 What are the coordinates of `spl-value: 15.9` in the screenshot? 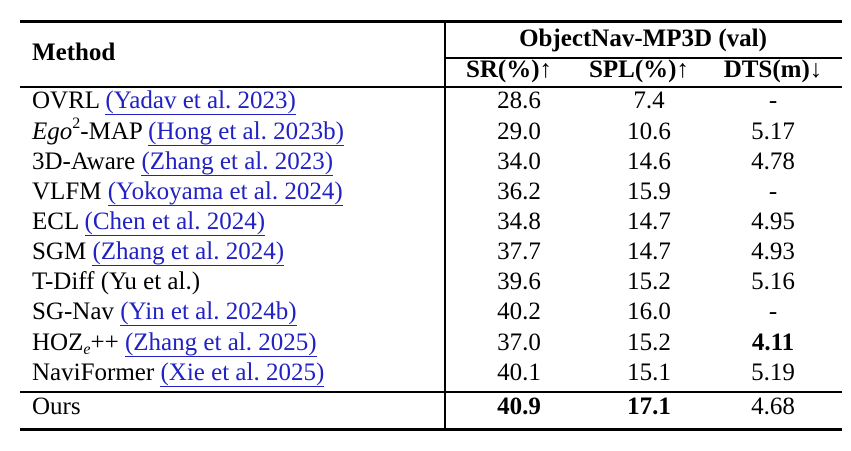 It's located at (649, 191).